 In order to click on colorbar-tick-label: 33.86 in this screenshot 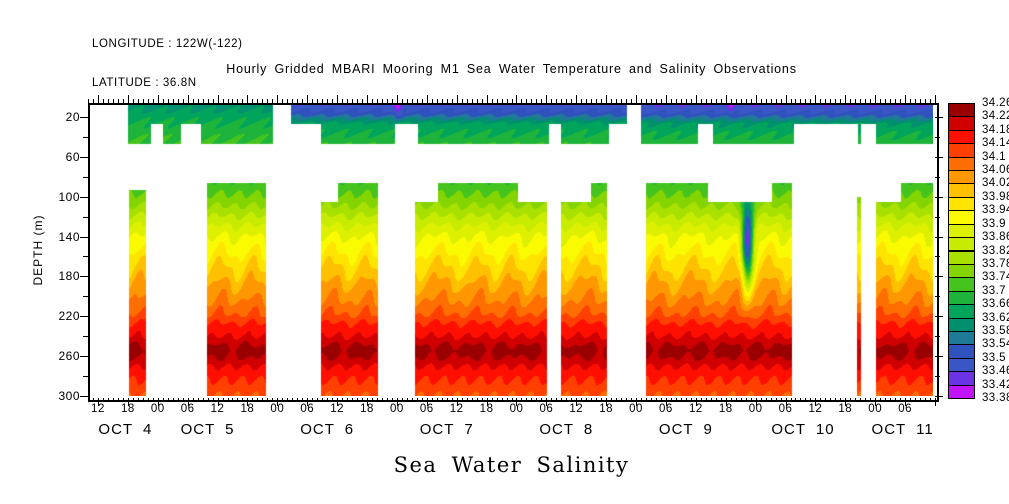, I will do `click(995, 237)`.